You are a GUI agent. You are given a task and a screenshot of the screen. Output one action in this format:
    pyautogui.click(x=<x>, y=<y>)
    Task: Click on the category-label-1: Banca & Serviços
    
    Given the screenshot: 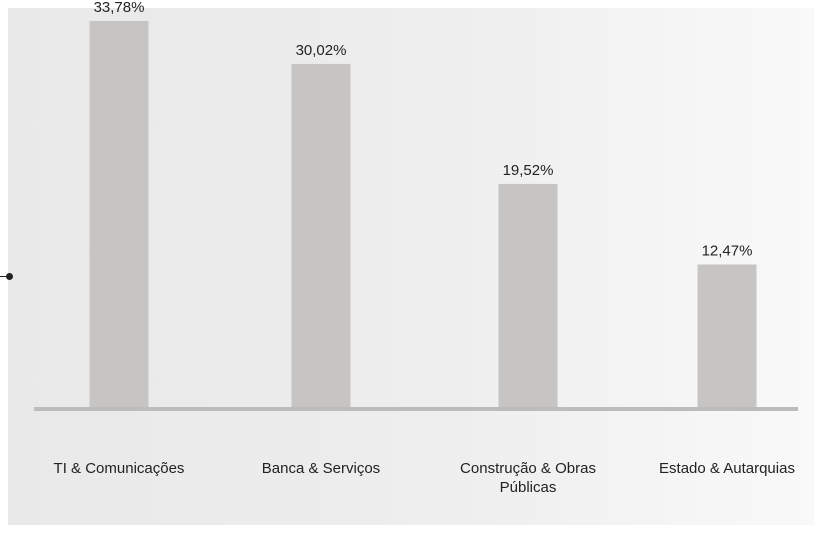 What is the action you would take?
    pyautogui.click(x=321, y=468)
    